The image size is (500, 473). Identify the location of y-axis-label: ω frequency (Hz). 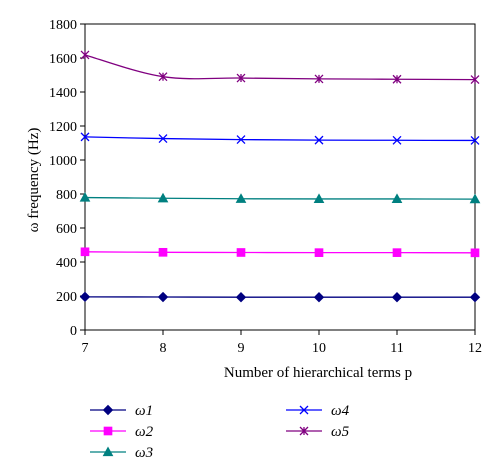
(34, 180).